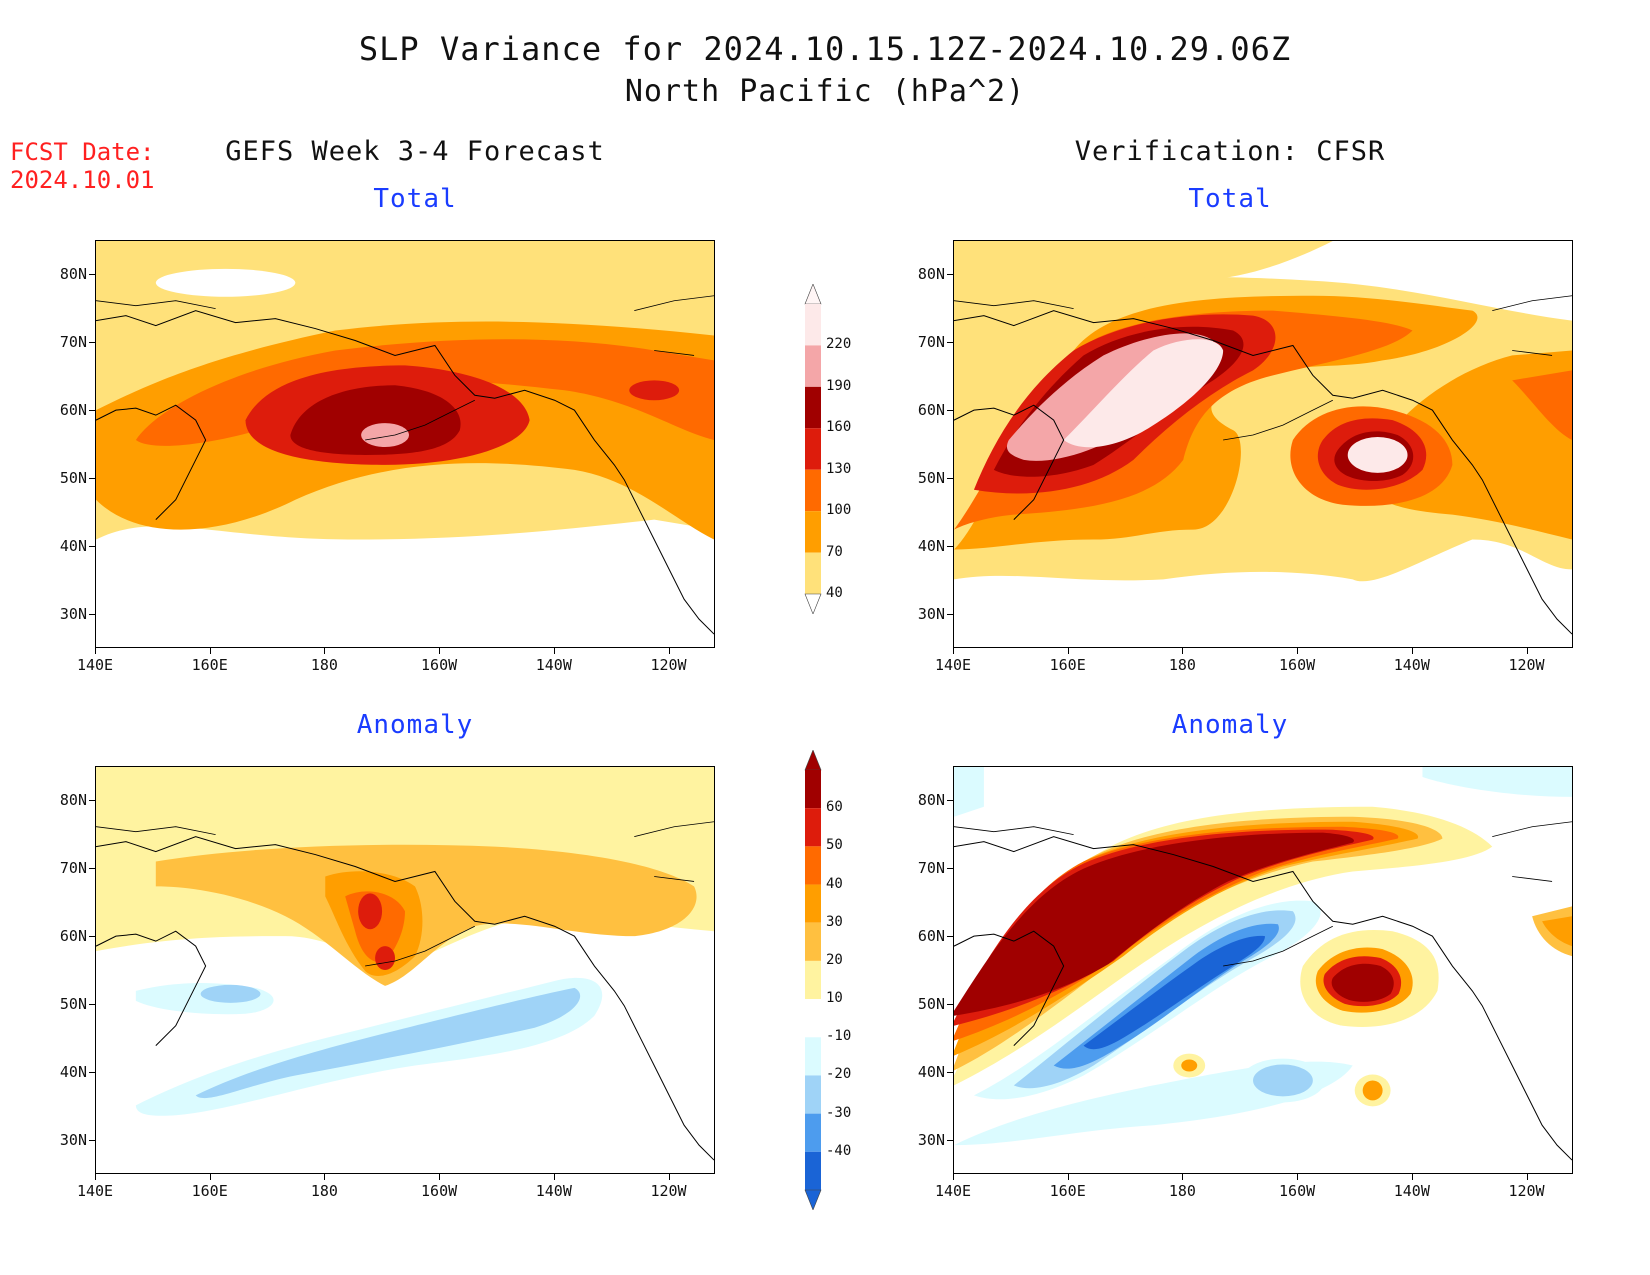  What do you see at coordinates (834, 883) in the screenshot?
I see `colorbar-anomaly-label: 40` at bounding box center [834, 883].